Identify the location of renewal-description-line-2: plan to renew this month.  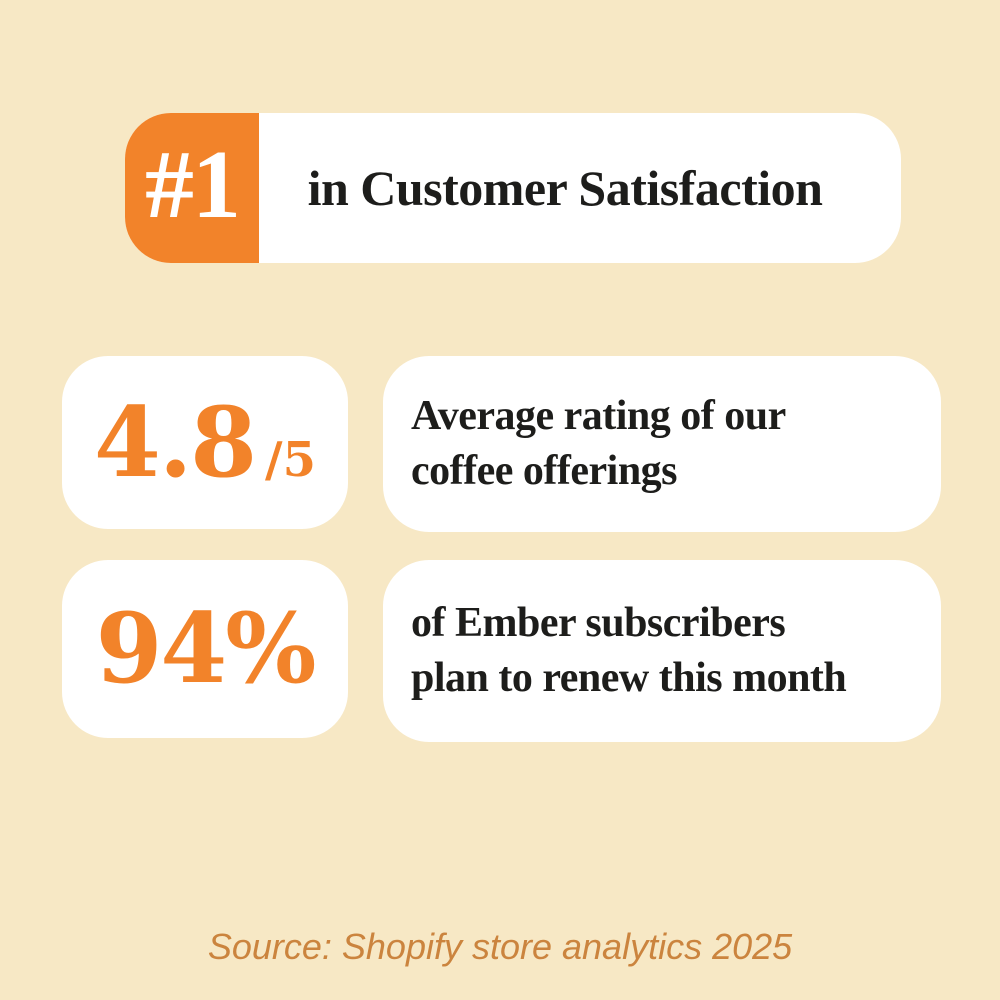
(629, 678).